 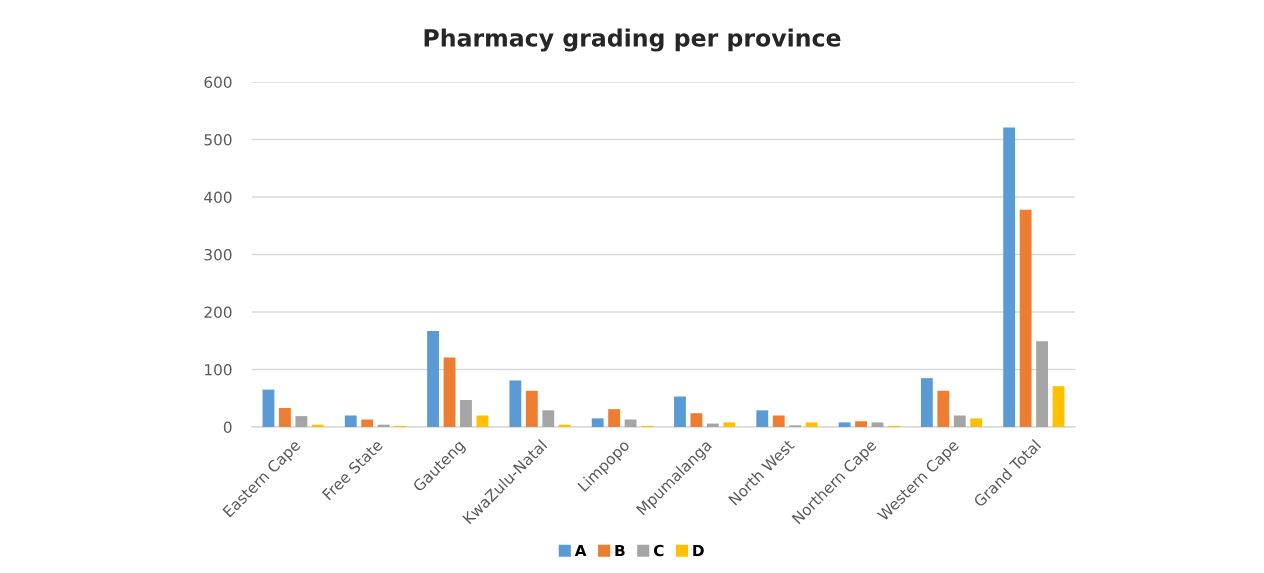 I want to click on y-tick-label: 200, so click(x=218, y=312).